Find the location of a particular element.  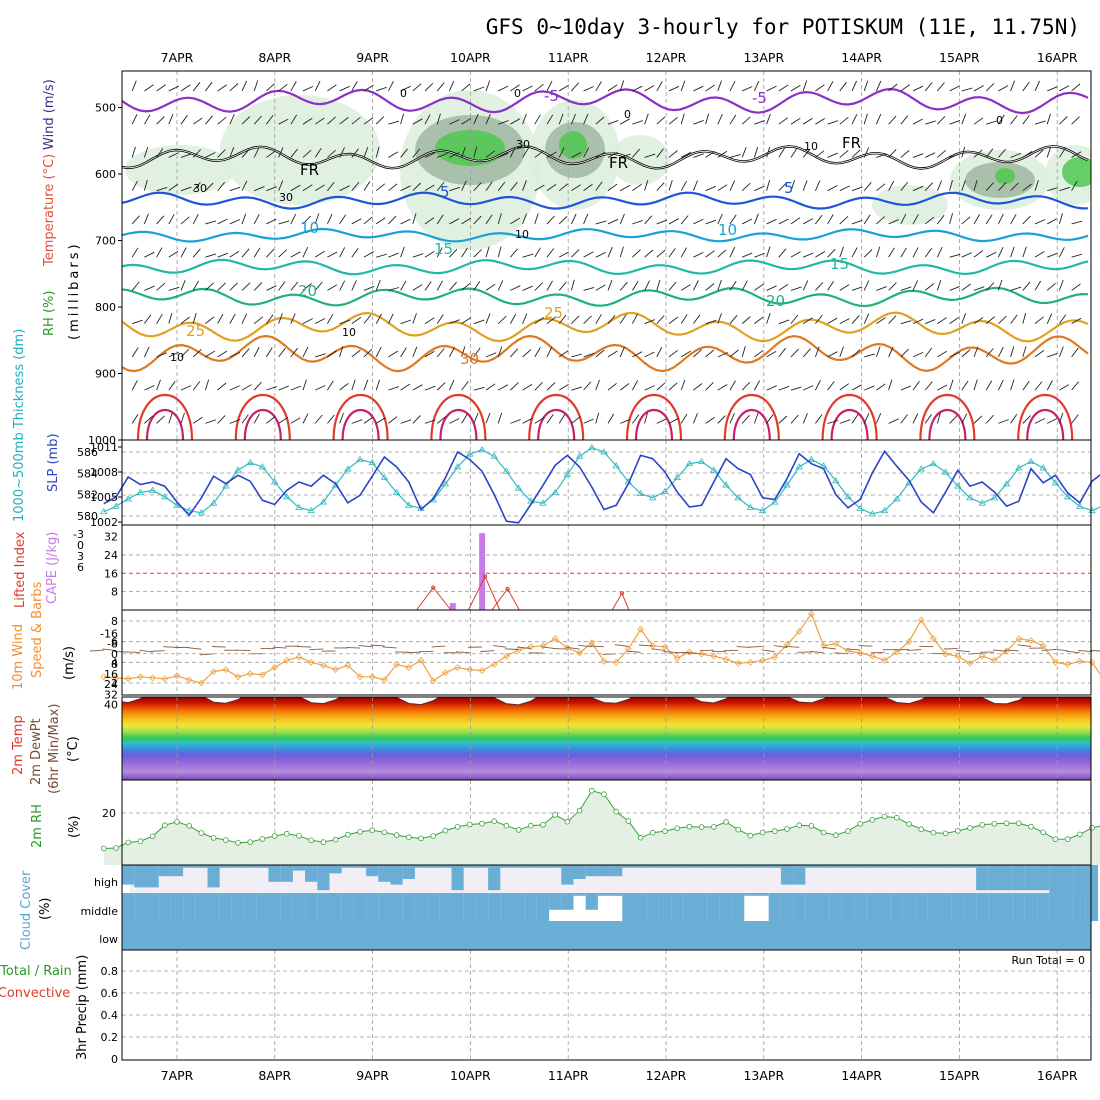

wind-frame is located at coordinates (606, 652).